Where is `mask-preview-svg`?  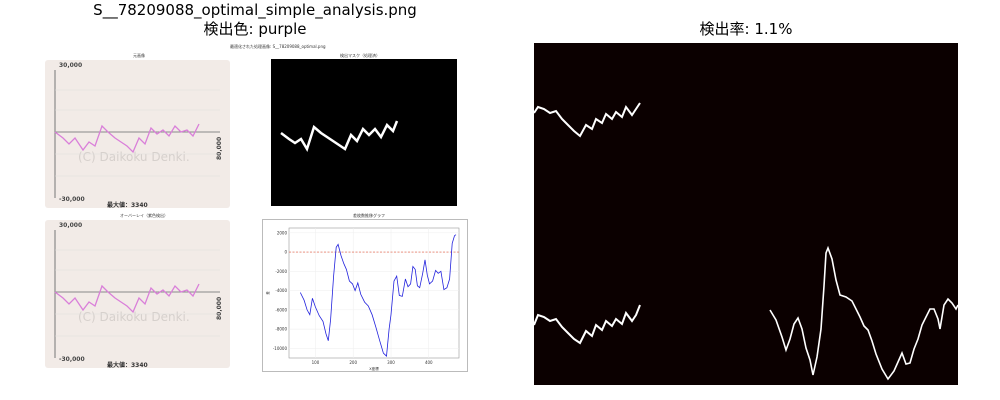
mask-preview-svg is located at coordinates (339, 136).